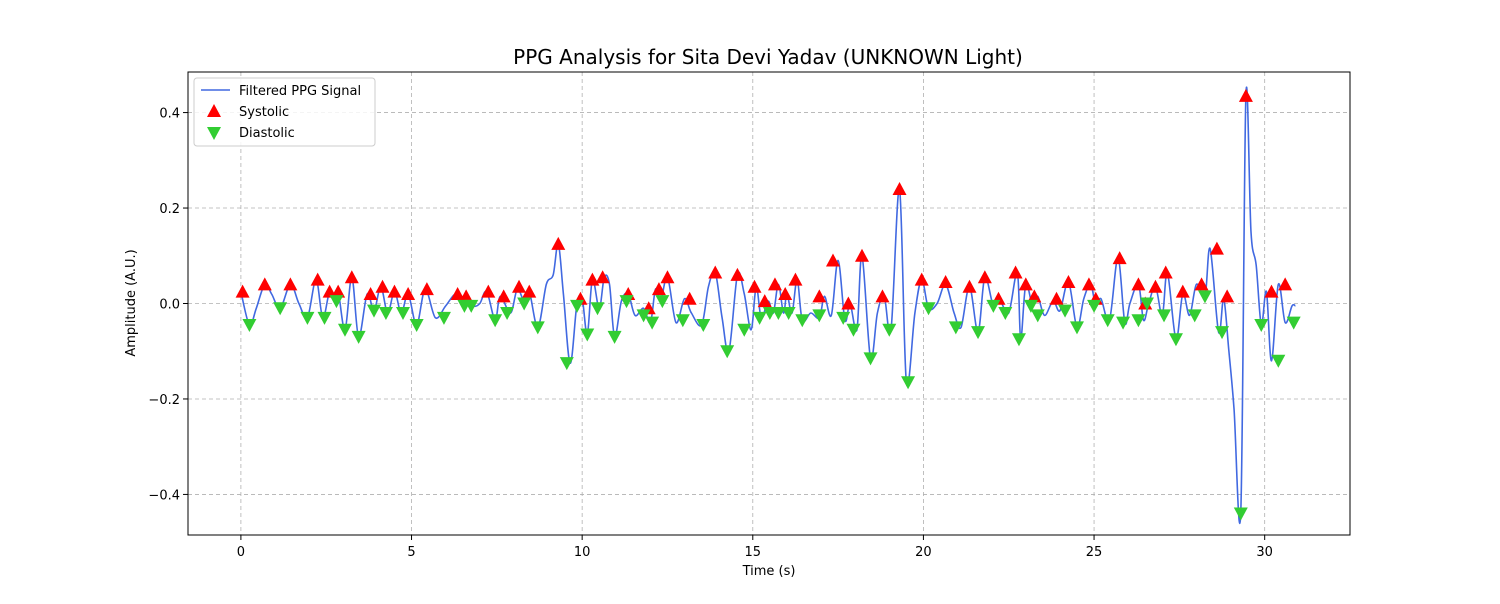 This screenshot has height=604, width=1500. I want to click on y-tick-label: 0.4, so click(169, 114).